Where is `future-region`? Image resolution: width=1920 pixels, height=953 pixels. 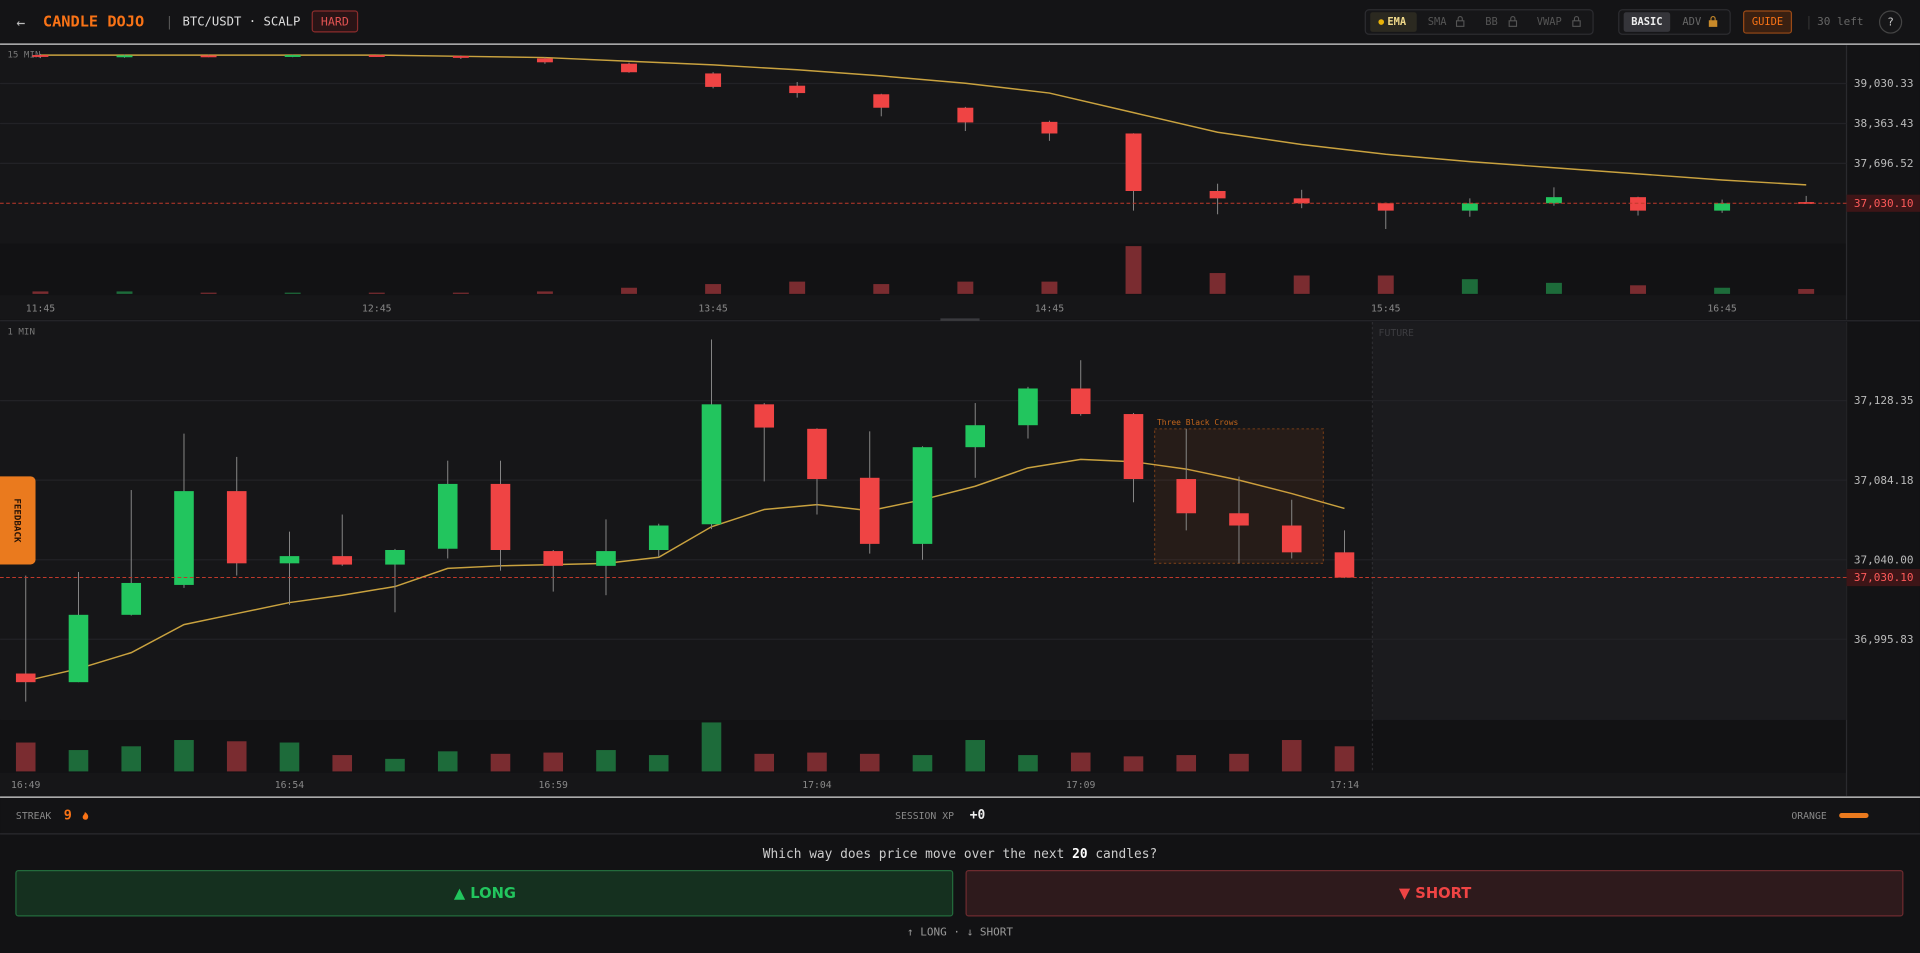 future-region is located at coordinates (1609, 521).